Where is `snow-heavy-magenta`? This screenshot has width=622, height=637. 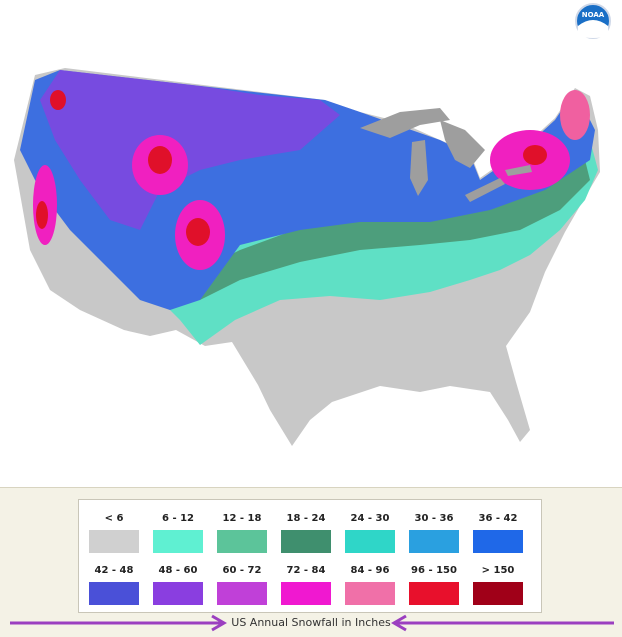 snow-heavy-magenta is located at coordinates (575, 115).